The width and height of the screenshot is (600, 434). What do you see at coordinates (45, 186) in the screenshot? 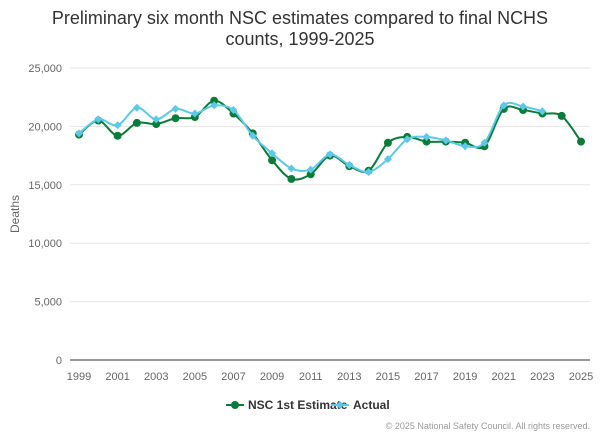
I see `y-tick-label: 15,000` at bounding box center [45, 186].